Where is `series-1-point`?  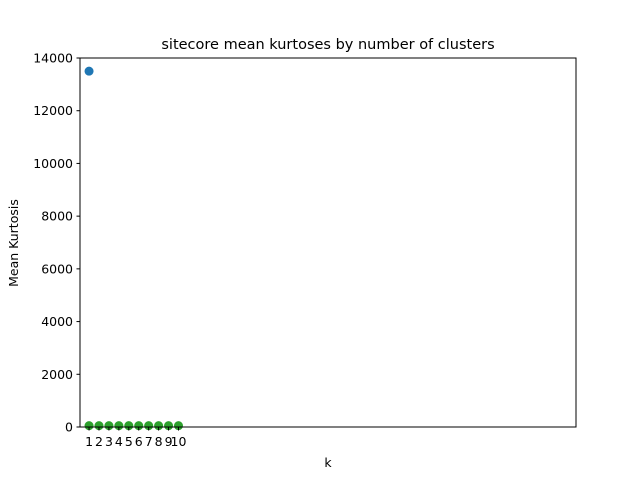
series-1-point is located at coordinates (89, 71).